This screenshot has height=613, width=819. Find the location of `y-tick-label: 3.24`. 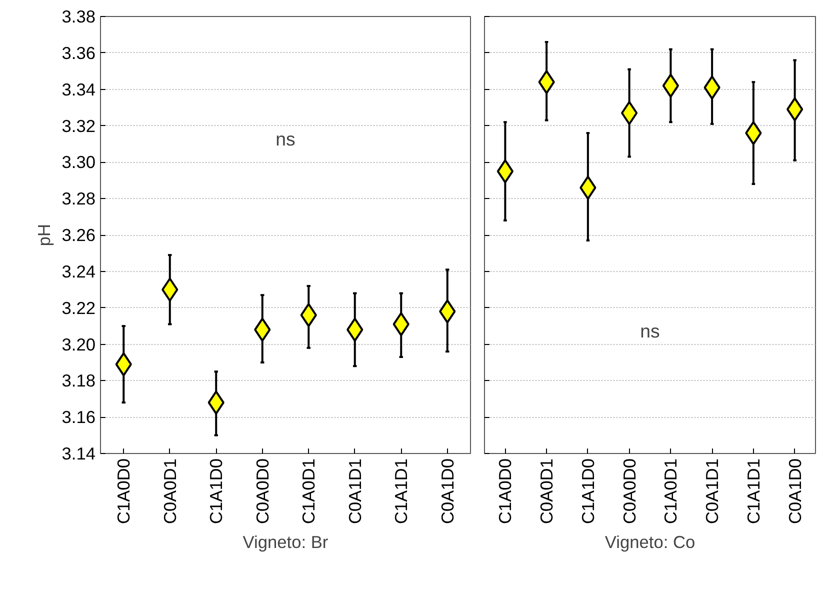

y-tick-label: 3.24 is located at coordinates (79, 271).